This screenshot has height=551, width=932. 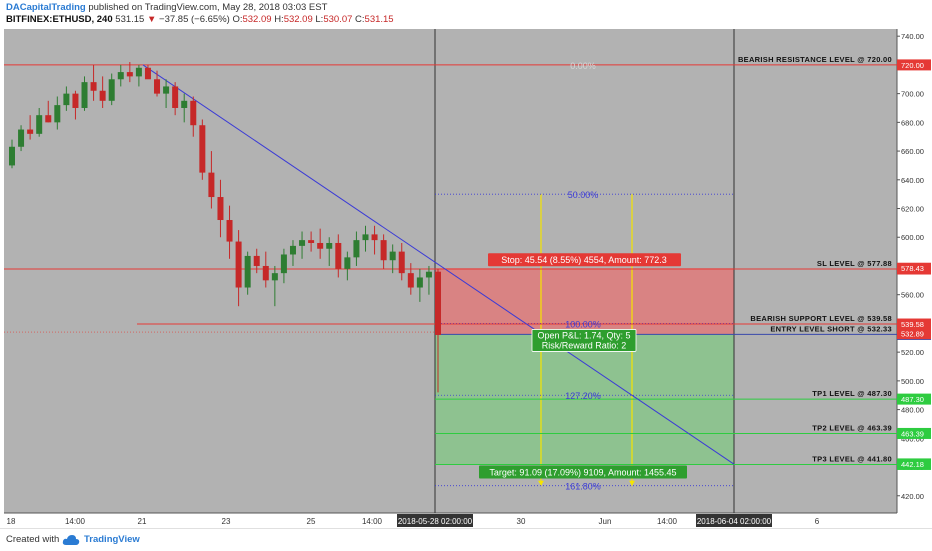 What do you see at coordinates (852, 427) in the screenshot?
I see `level-label: TP2 LEVEL @ 463.39` at bounding box center [852, 427].